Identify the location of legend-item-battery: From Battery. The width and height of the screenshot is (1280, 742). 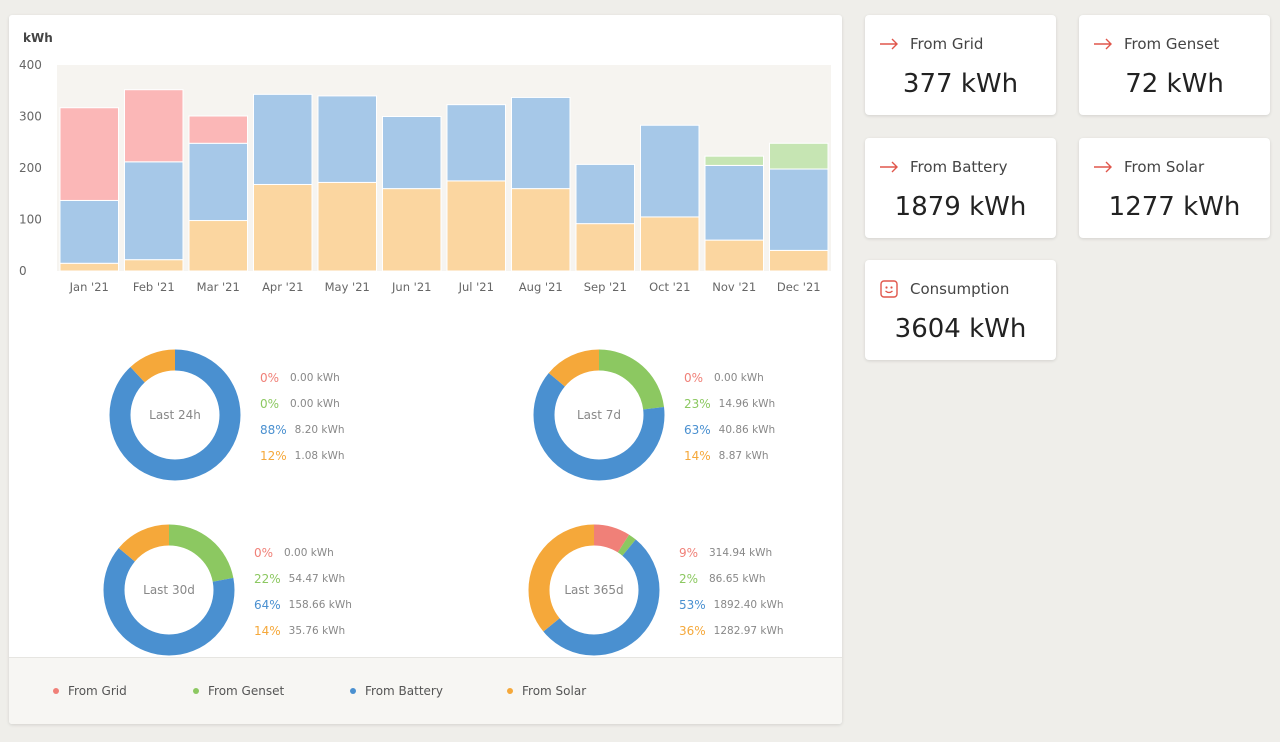
(396, 691).